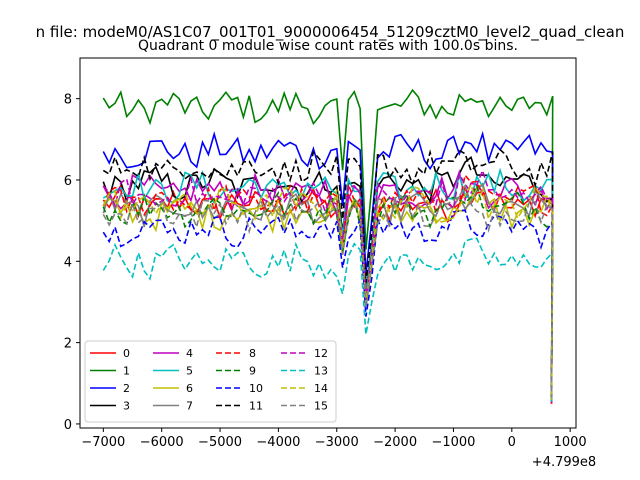  I want to click on legend-label-11: 11, so click(256, 406).